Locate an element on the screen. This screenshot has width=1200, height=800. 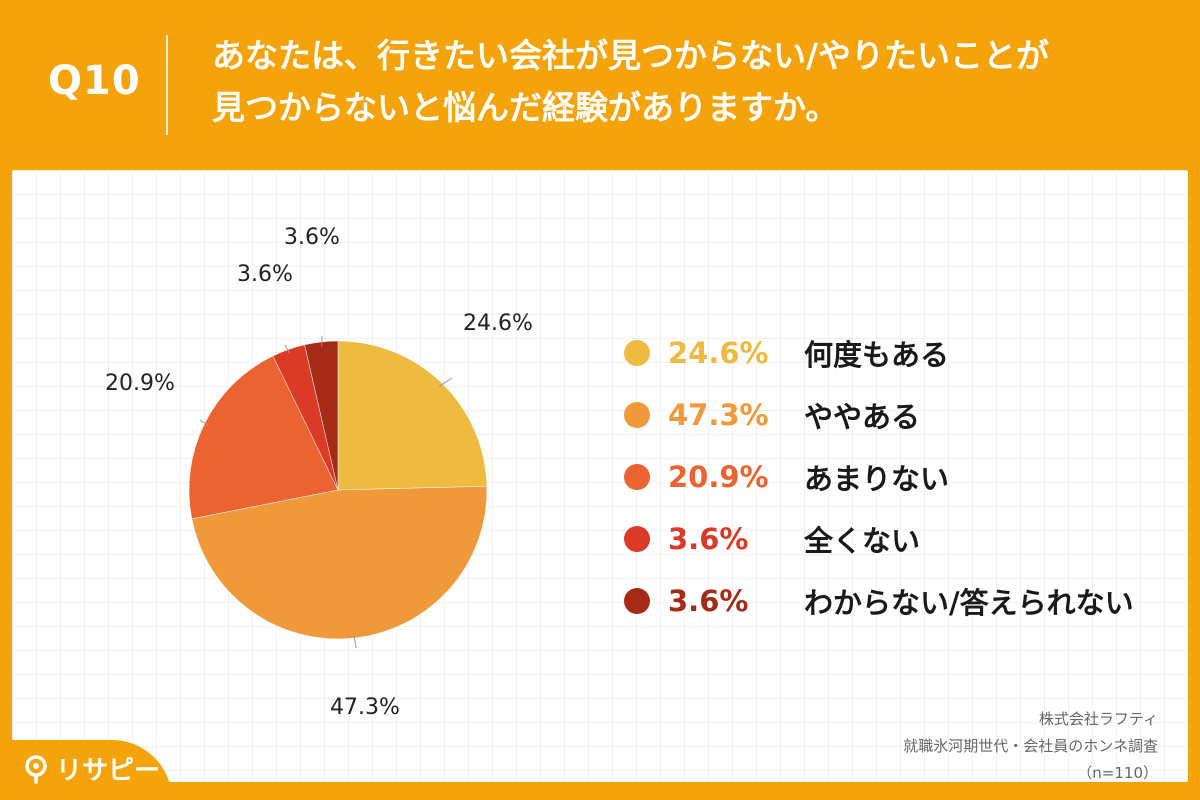
legend-value: 20.9% is located at coordinates (718, 477).